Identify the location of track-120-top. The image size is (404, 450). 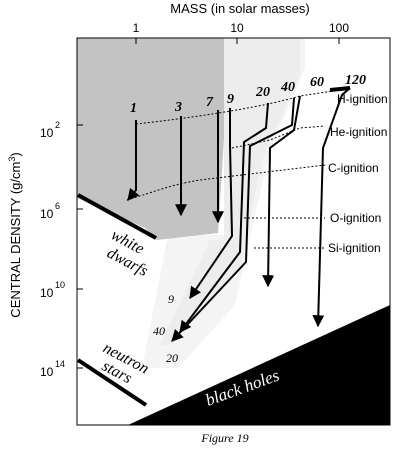
(340, 89).